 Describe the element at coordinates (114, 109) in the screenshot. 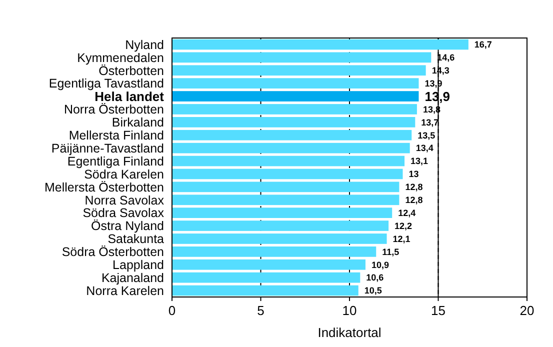

I see `y-tick-label: Norra Österbotten` at that location.